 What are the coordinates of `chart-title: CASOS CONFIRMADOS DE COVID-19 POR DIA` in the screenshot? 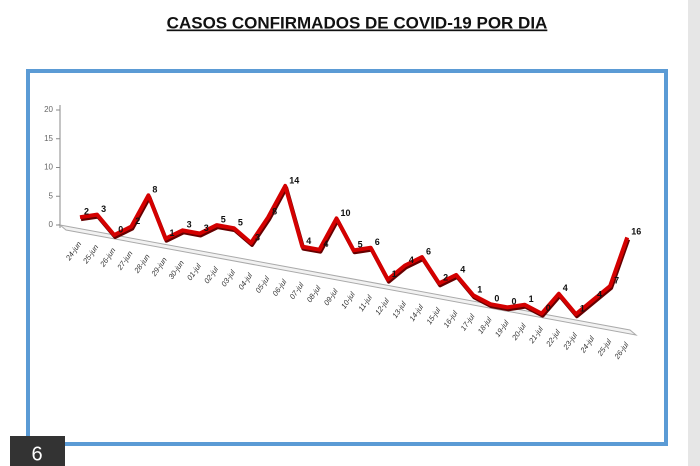 It's located at (357, 22).